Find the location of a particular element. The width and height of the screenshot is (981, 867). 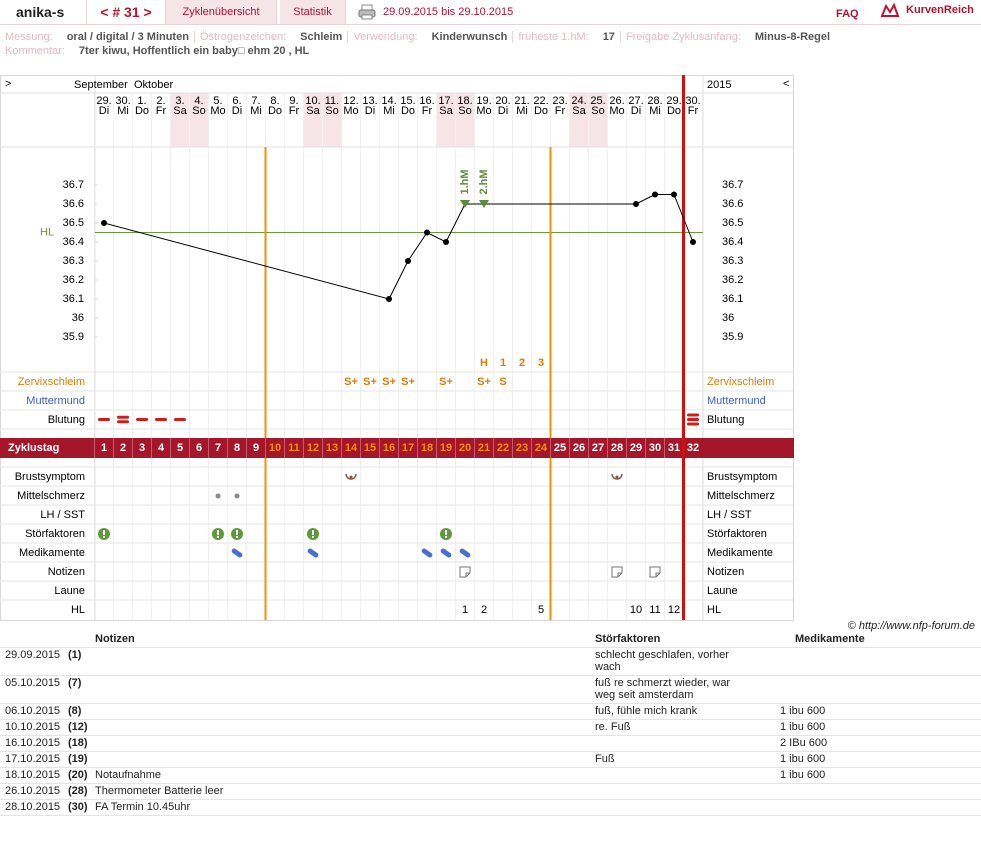

cycle-day: 4 is located at coordinates (161, 448).